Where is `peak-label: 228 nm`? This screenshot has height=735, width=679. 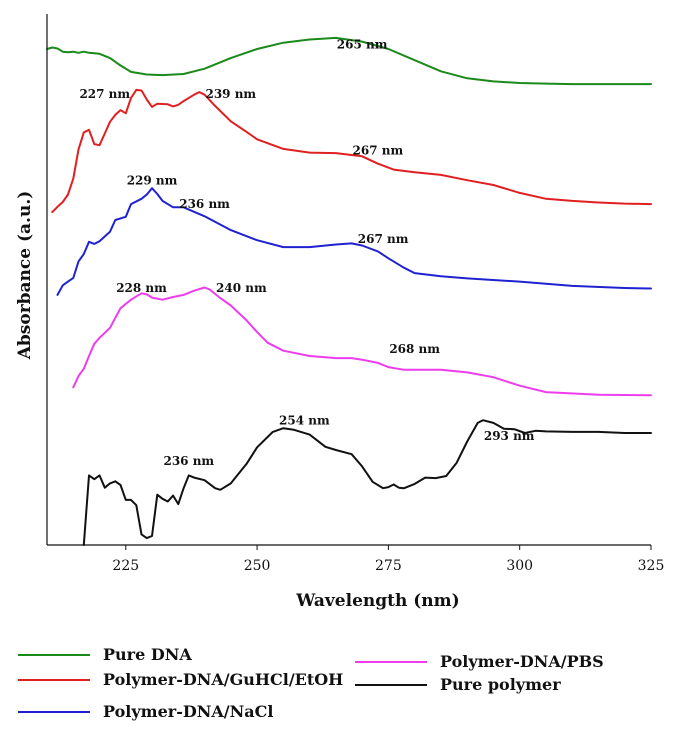 peak-label: 228 nm is located at coordinates (141, 288).